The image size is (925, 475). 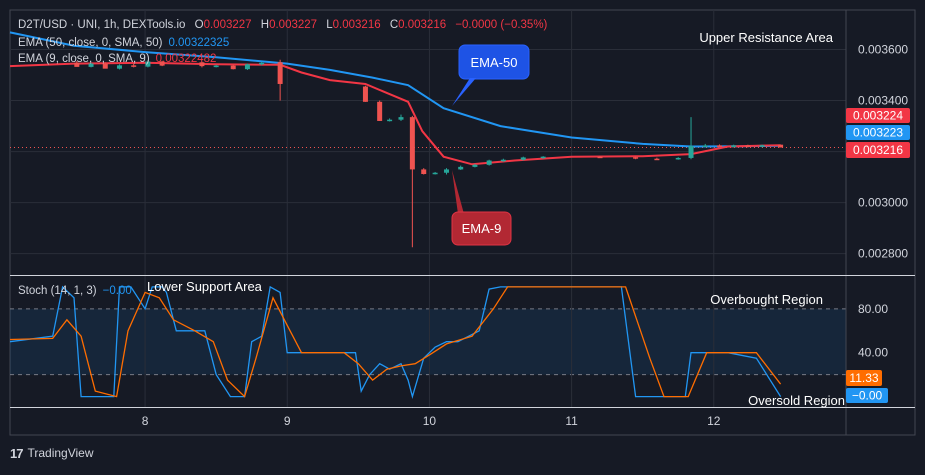 I want to click on stoch-d-badge: −0.00, so click(x=867, y=396).